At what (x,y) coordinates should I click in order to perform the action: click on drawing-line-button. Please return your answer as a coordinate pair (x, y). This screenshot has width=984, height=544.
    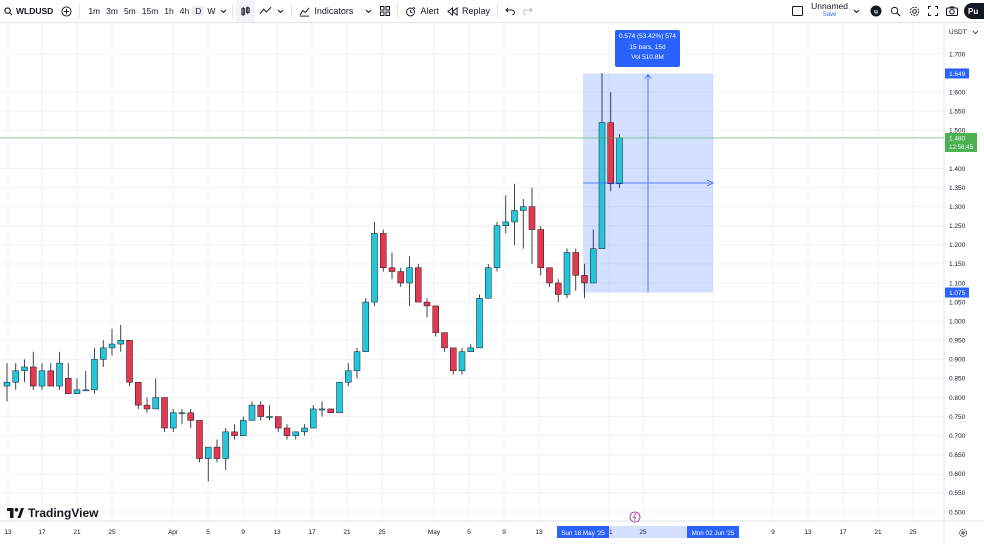
    Looking at the image, I should click on (271, 11).